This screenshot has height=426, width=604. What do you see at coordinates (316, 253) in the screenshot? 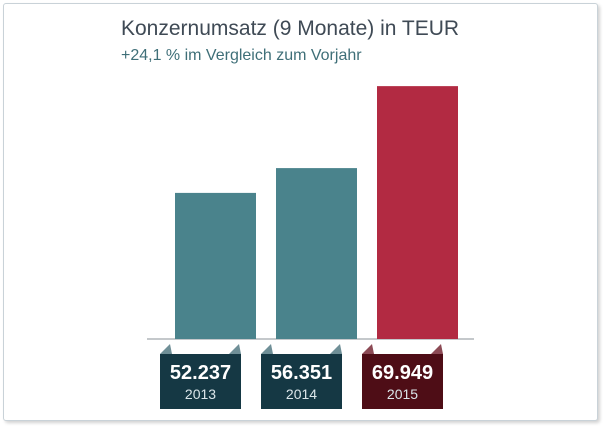
I see `bar-2014` at bounding box center [316, 253].